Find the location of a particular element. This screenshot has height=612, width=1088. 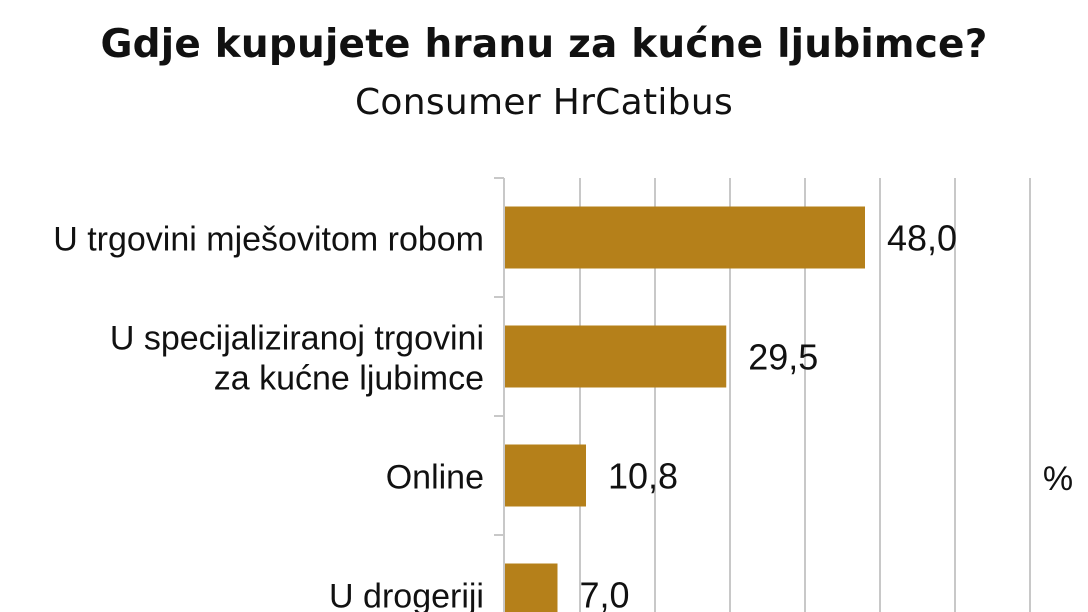

unit-label: % is located at coordinates (1058, 479).